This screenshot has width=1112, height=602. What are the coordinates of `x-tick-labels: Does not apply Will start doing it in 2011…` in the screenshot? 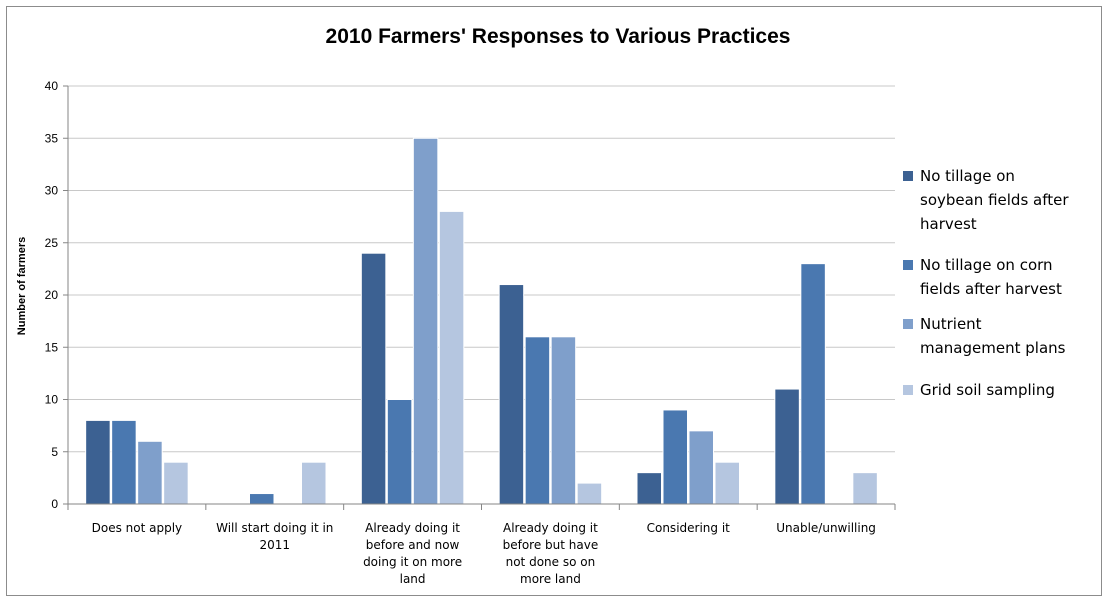 It's located at (484, 553).